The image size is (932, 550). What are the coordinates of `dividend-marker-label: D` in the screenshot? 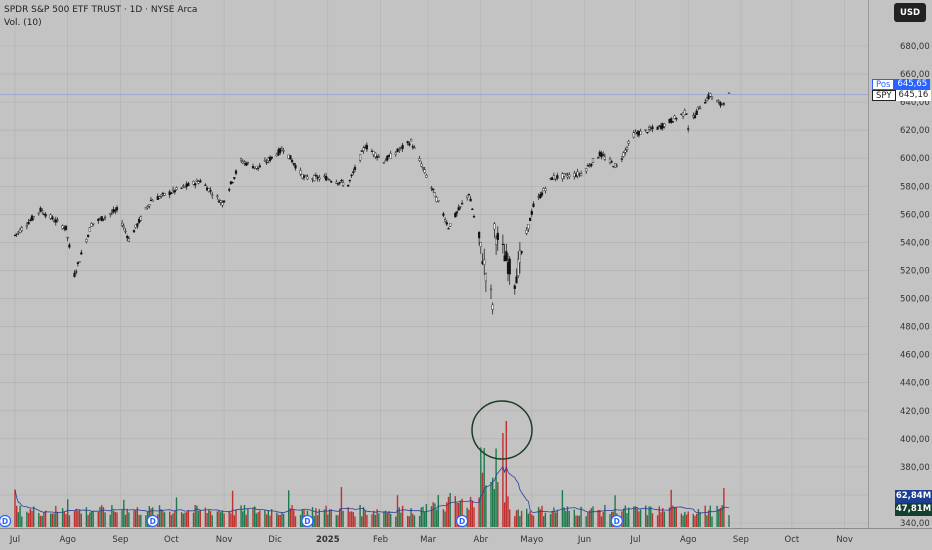 It's located at (307, 521).